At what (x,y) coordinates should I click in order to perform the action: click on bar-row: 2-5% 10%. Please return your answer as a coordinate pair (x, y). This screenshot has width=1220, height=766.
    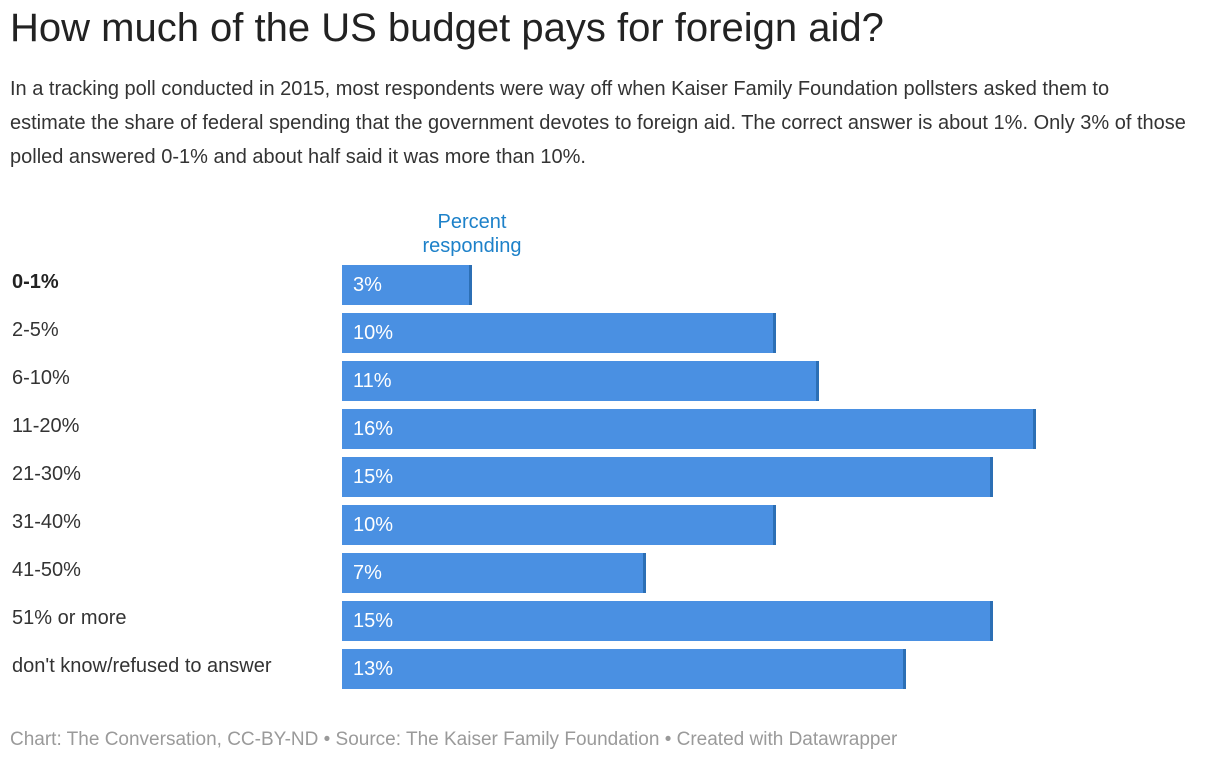
    Looking at the image, I should click on (610, 330).